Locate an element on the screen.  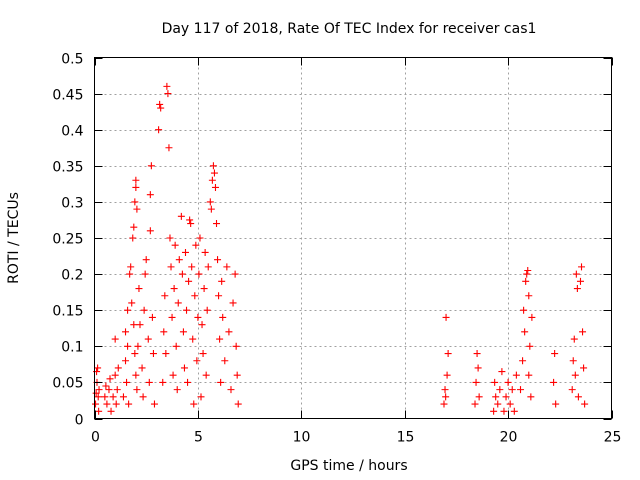
x-tick-label: 10 is located at coordinates (302, 438).